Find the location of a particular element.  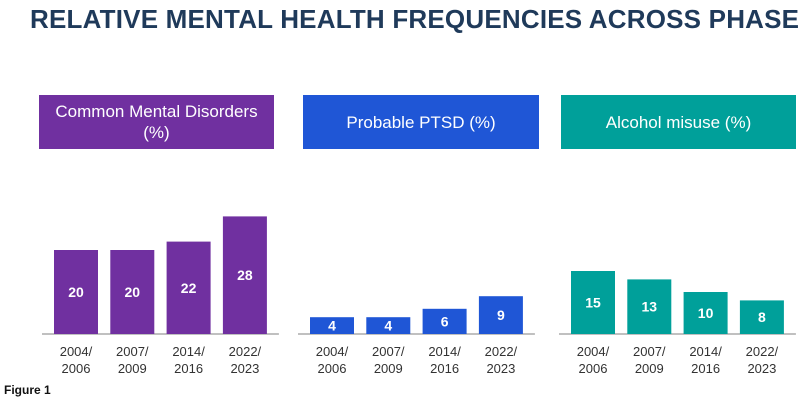

data-label-alcohol-1: 13 is located at coordinates (650, 307).